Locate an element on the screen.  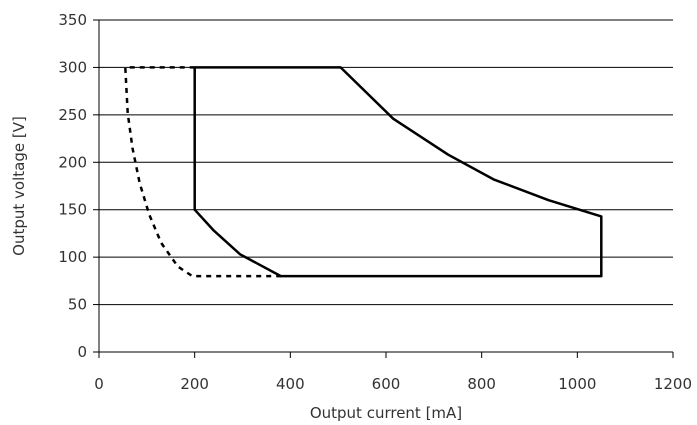
y-tick-label: 0 is located at coordinates (82, 352).